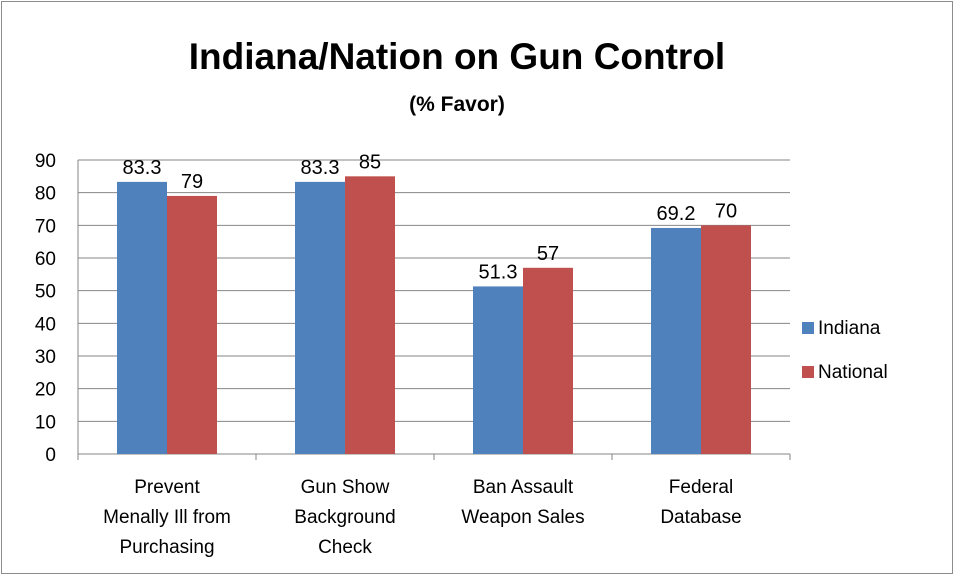 This screenshot has width=956, height=577. What do you see at coordinates (522, 502) in the screenshot?
I see `category-label: Ban Assault Weapon Sales` at bounding box center [522, 502].